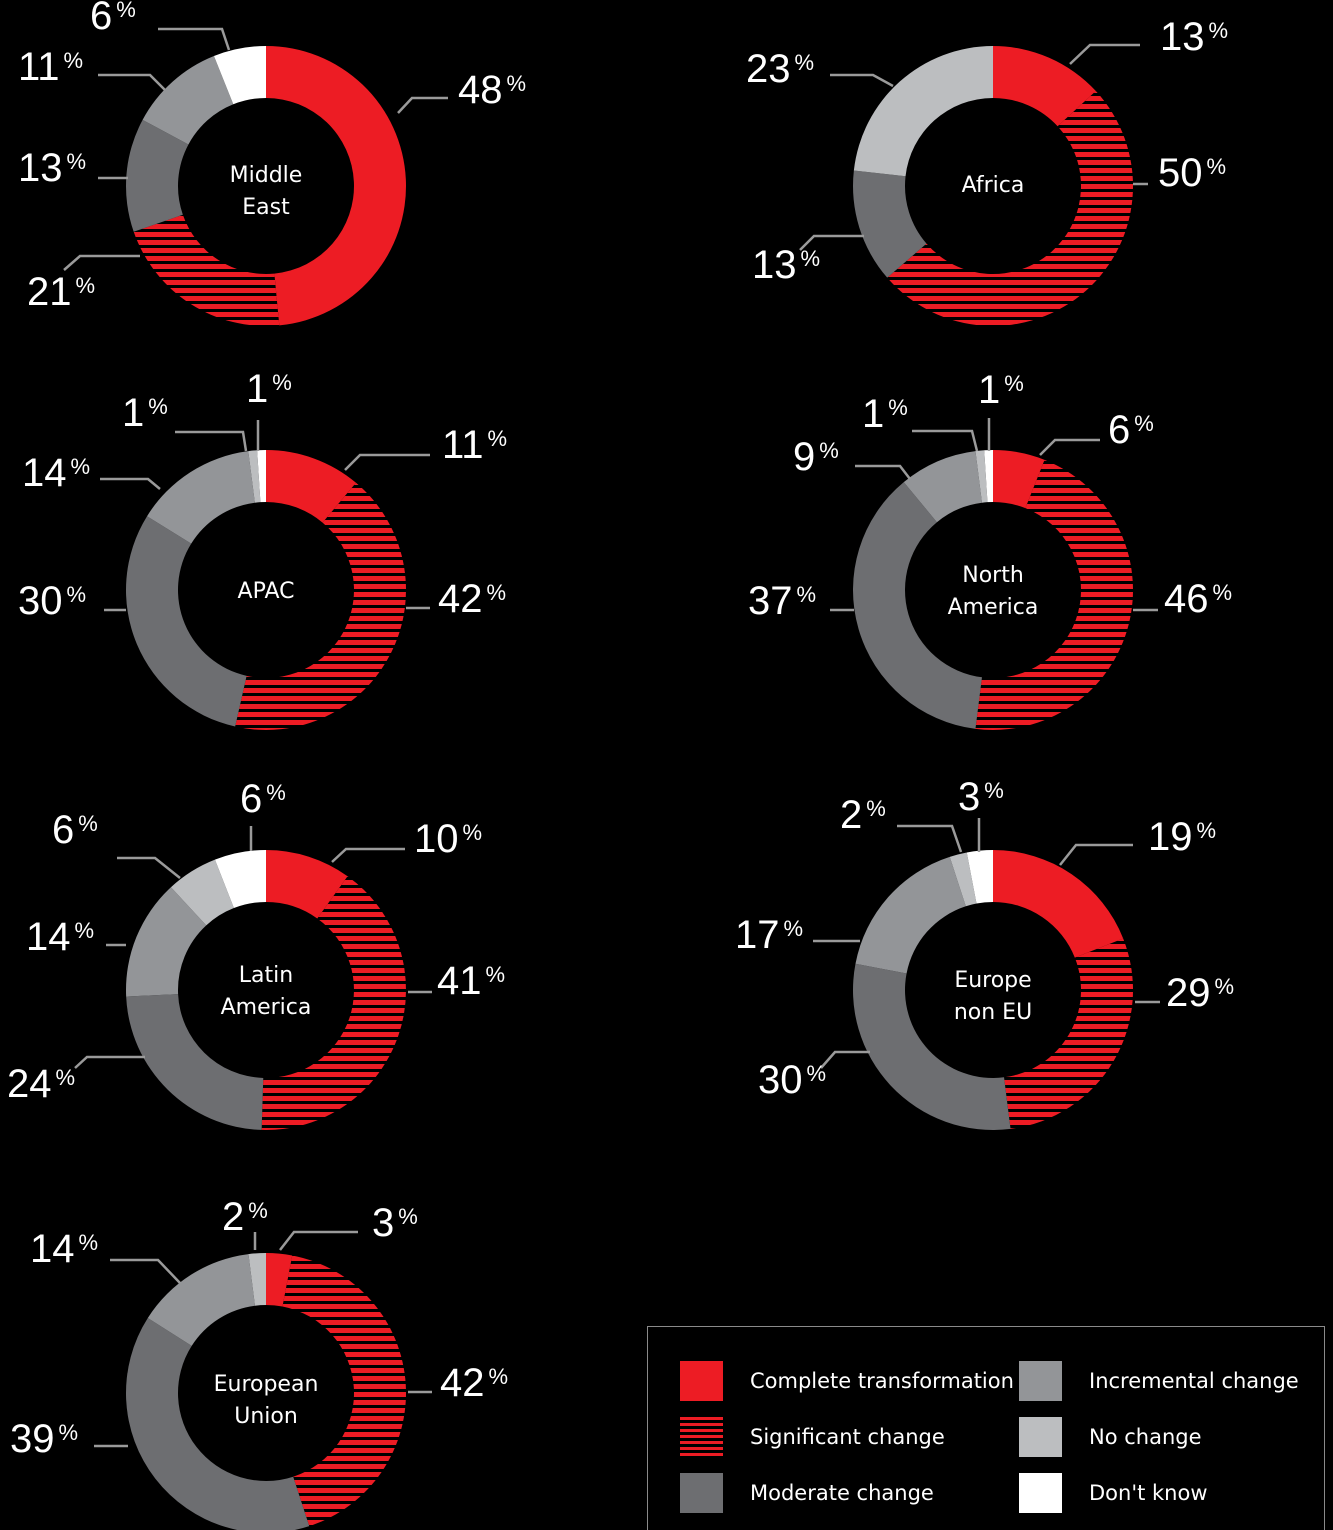 Image resolution: width=1333 pixels, height=1530 pixels. Describe the element at coordinates (1040, 1437) in the screenshot. I see `legend-swatch-nochange` at that location.